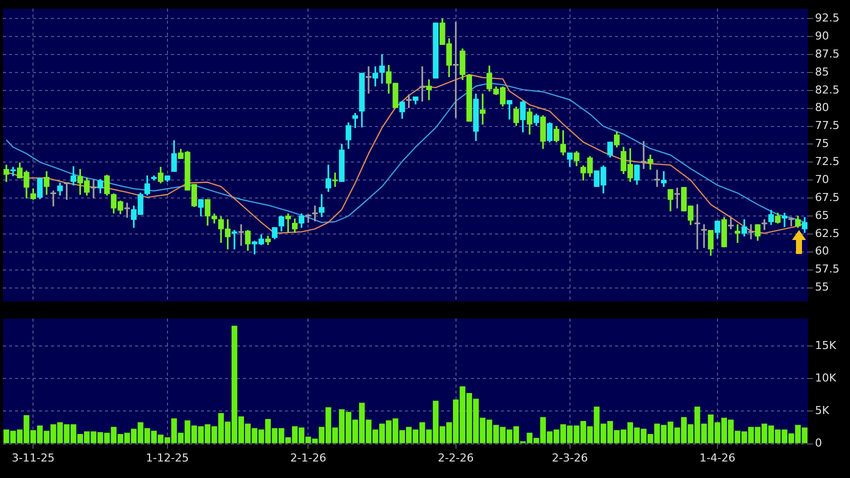  Describe the element at coordinates (456, 457) in the screenshot. I see `x-tick-label: 2-2-26` at that location.